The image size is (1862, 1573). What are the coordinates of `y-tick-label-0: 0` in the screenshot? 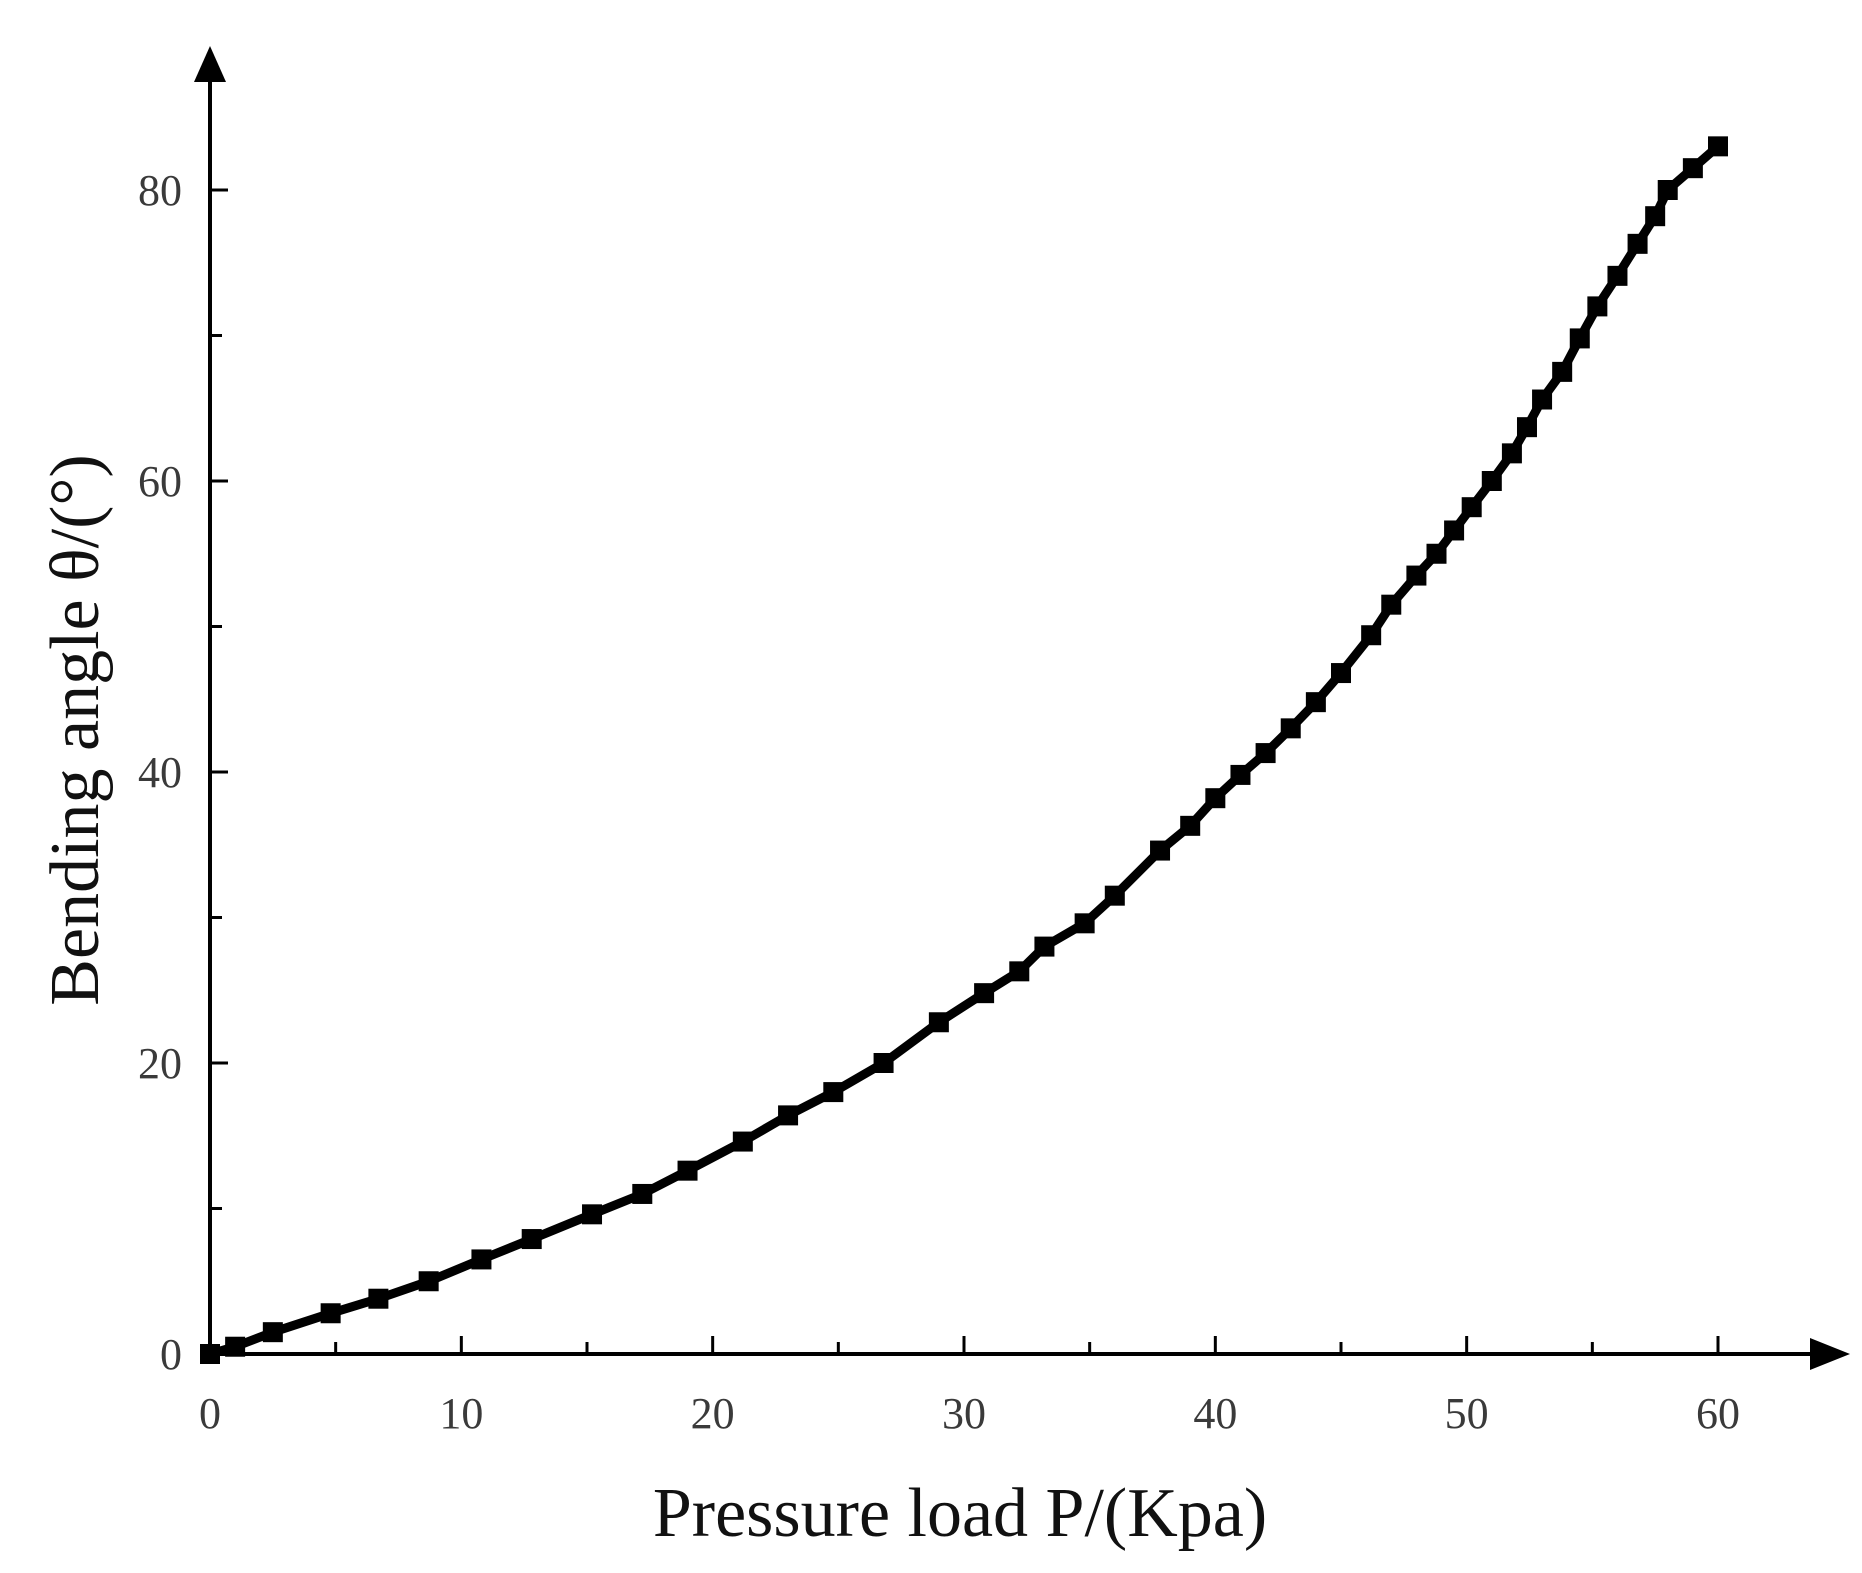 It's located at (171, 1354).